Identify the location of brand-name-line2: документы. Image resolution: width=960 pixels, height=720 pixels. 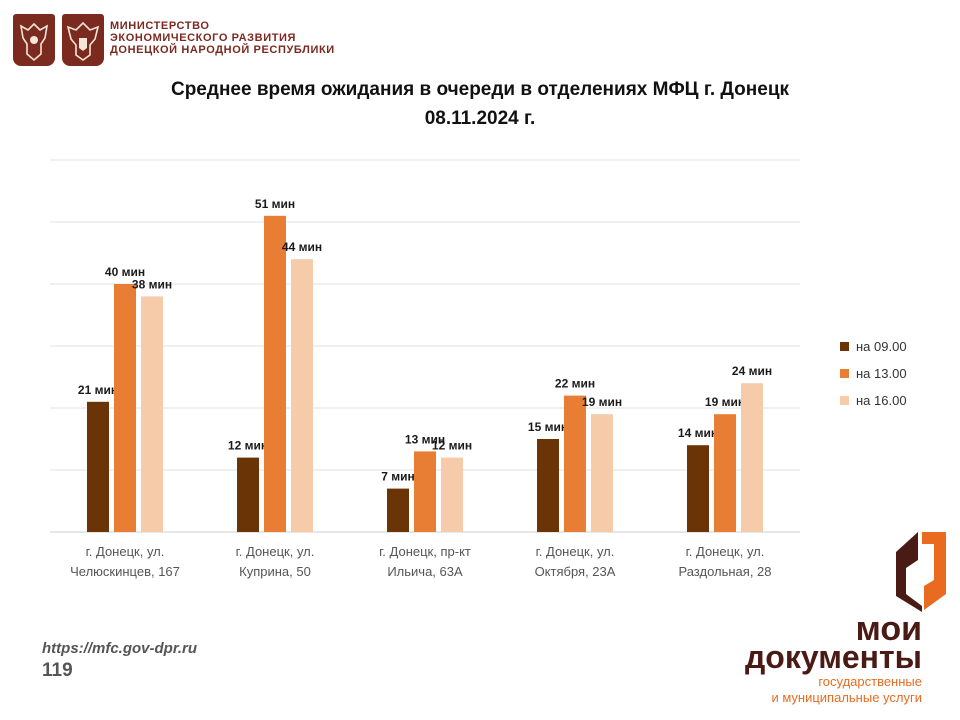
(833, 657).